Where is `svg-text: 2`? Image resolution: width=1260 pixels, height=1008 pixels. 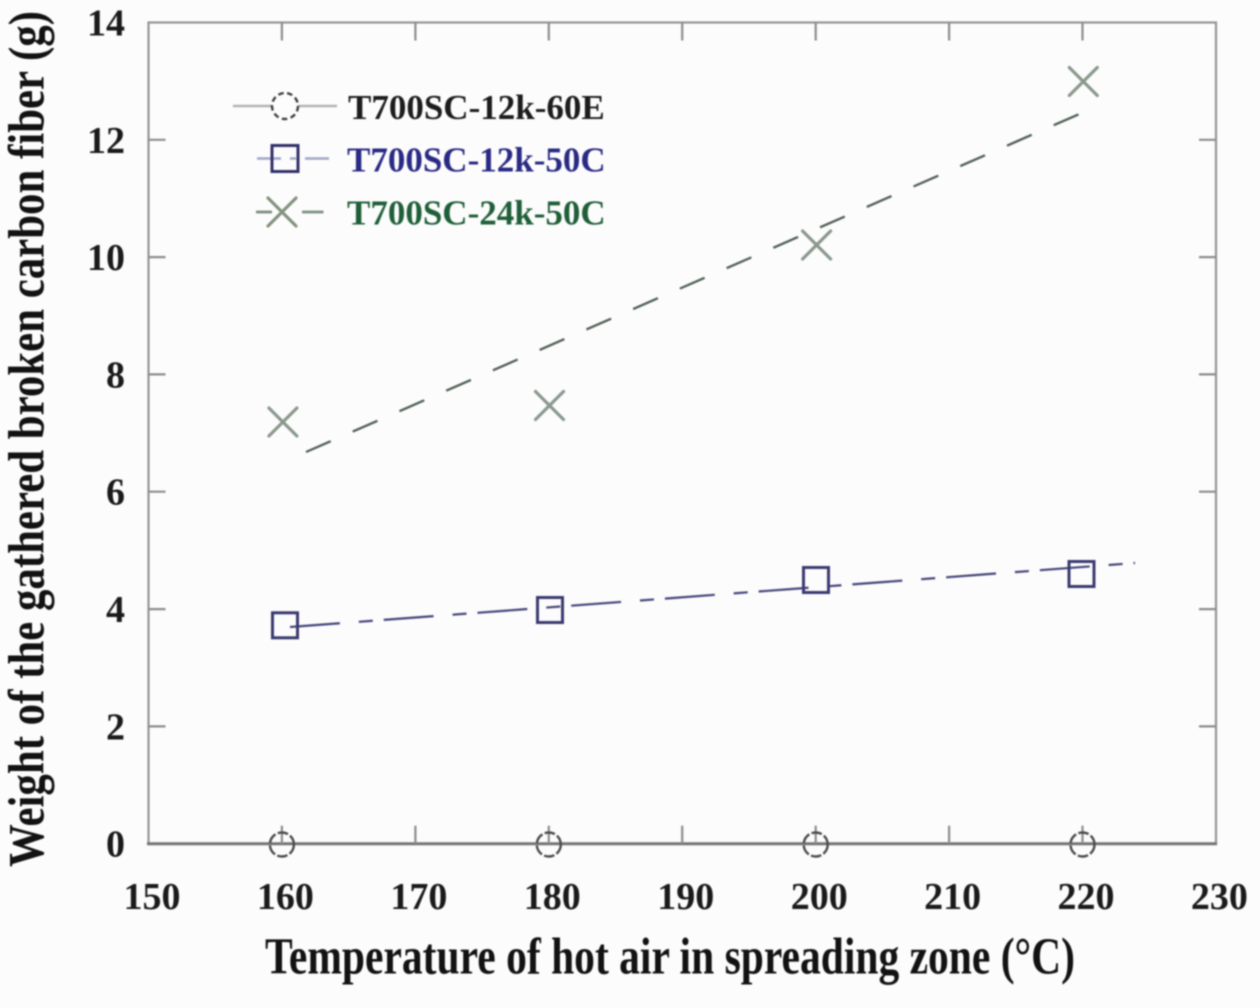
svg-text: 2 is located at coordinates (115, 727).